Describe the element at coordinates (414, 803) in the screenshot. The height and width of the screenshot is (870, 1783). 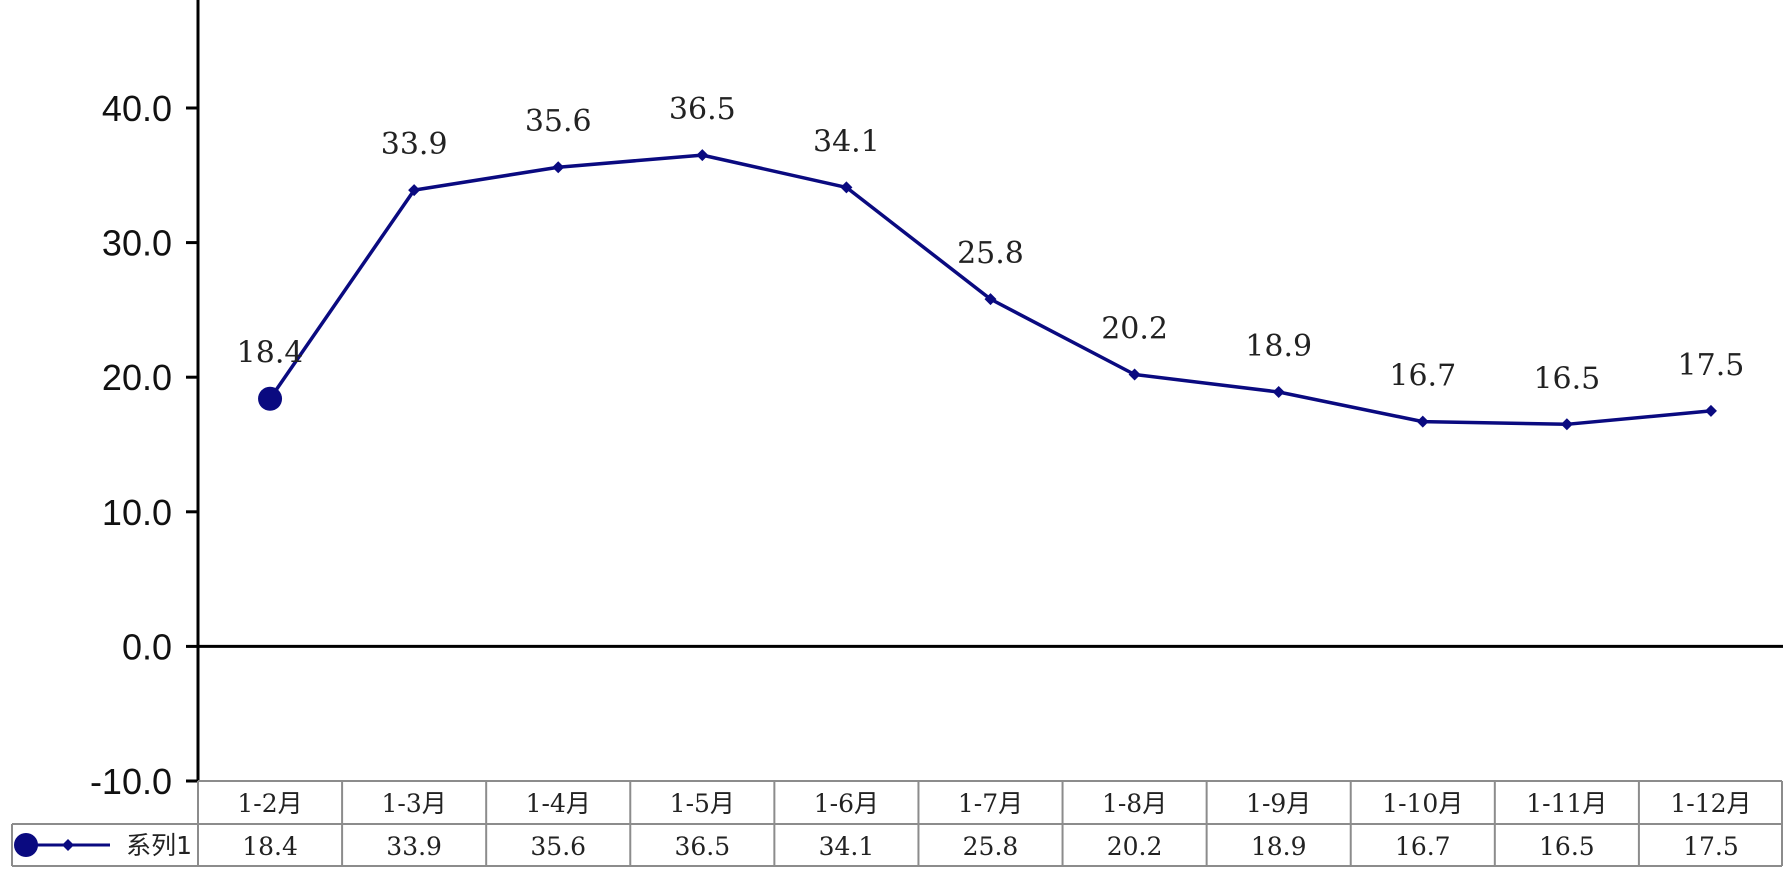
I see `table-category-cell: 1-3月` at that location.